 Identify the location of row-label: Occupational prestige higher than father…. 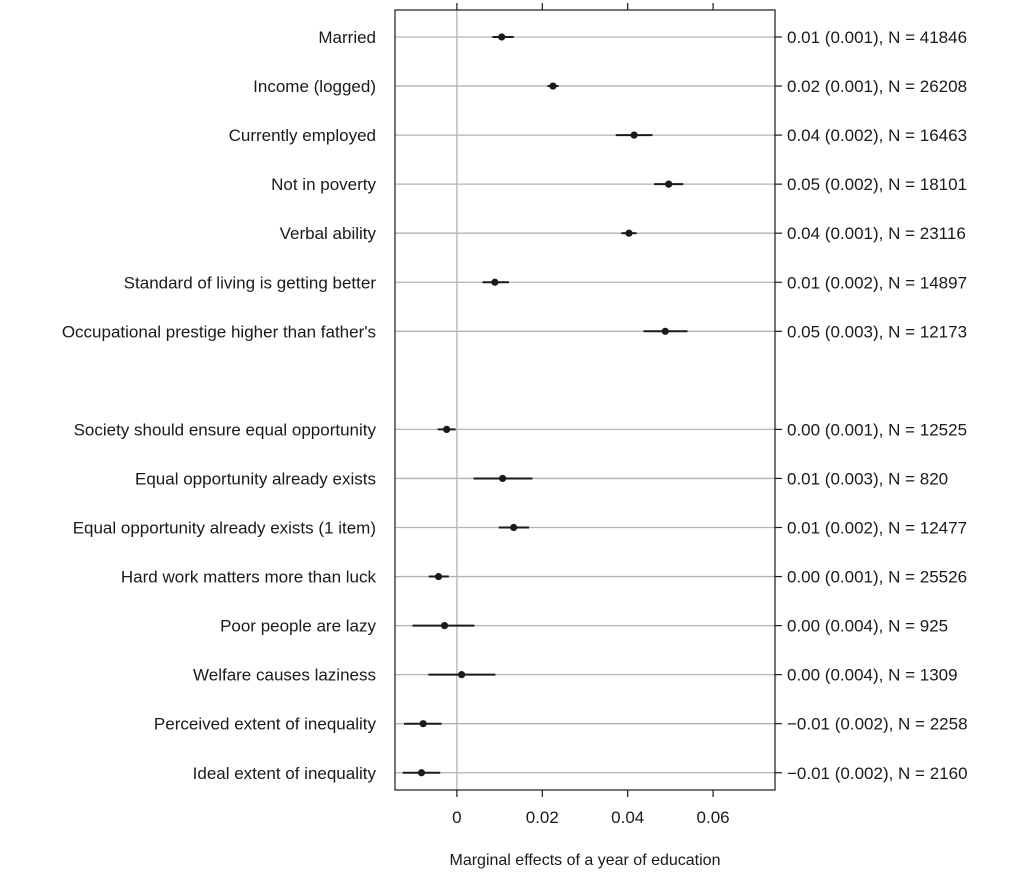
(219, 331).